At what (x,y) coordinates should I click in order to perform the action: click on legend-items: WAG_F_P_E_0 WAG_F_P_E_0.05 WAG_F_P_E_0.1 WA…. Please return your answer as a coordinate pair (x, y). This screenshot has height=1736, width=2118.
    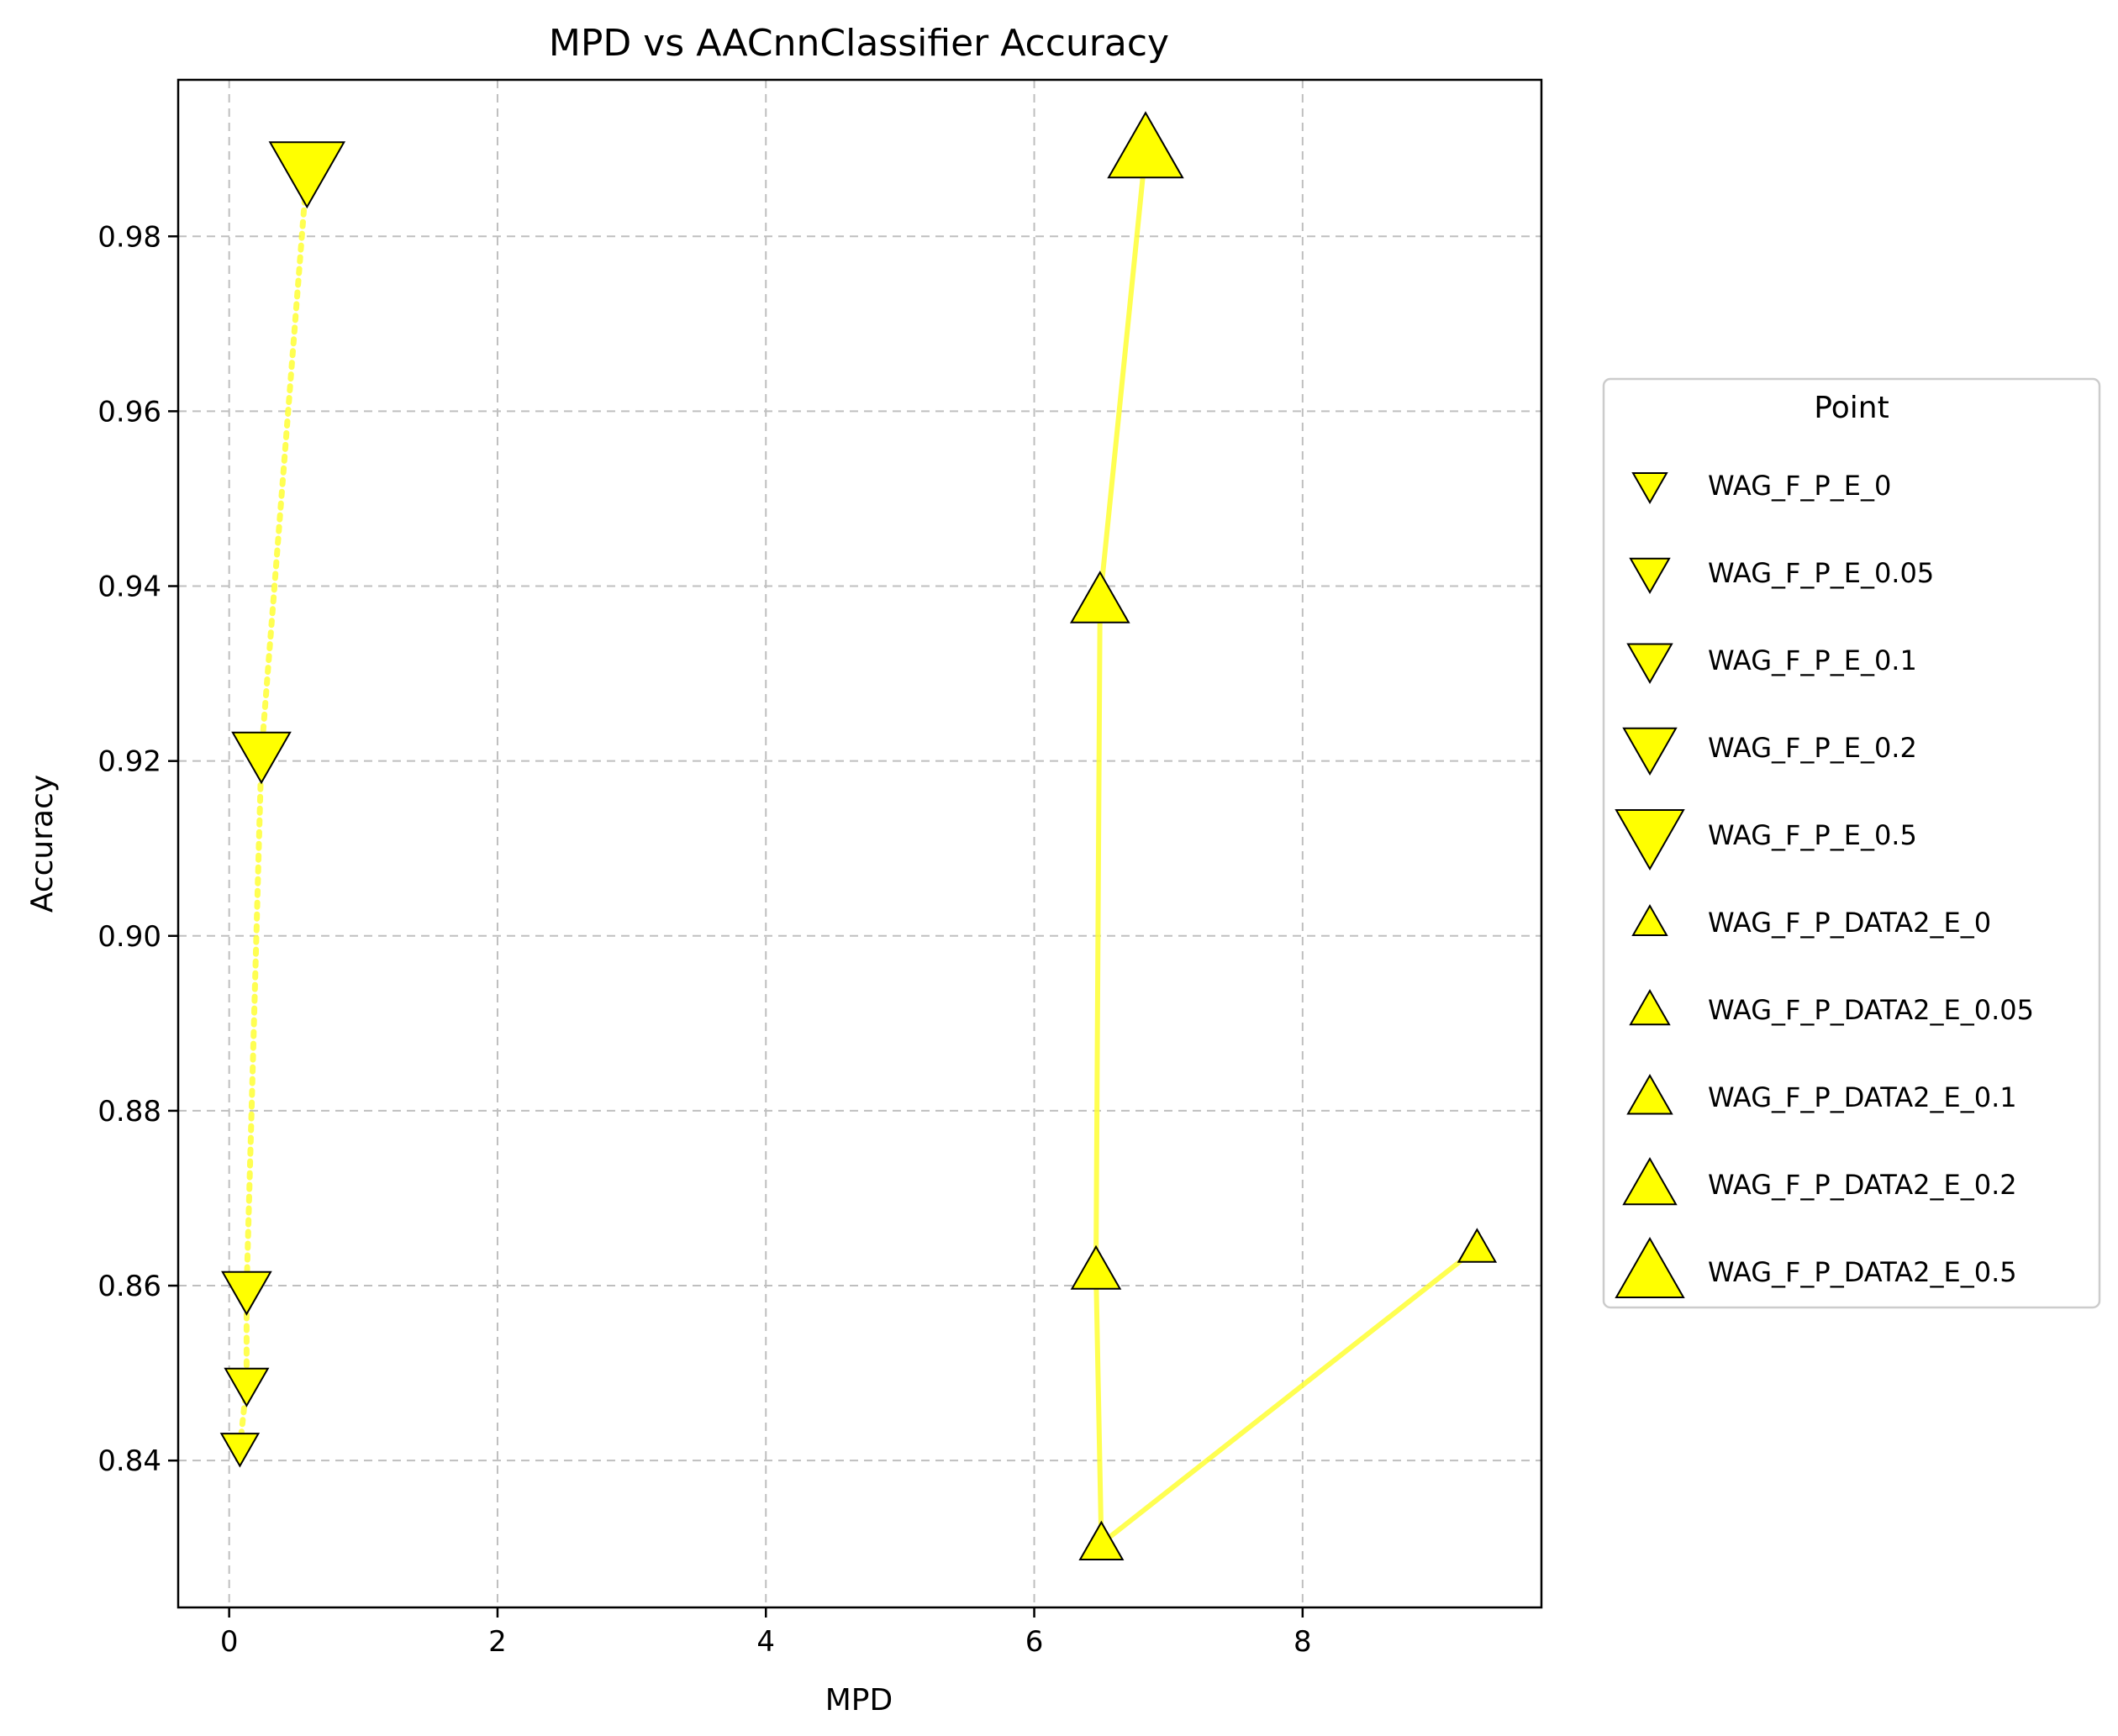
    Looking at the image, I should click on (1824, 884).